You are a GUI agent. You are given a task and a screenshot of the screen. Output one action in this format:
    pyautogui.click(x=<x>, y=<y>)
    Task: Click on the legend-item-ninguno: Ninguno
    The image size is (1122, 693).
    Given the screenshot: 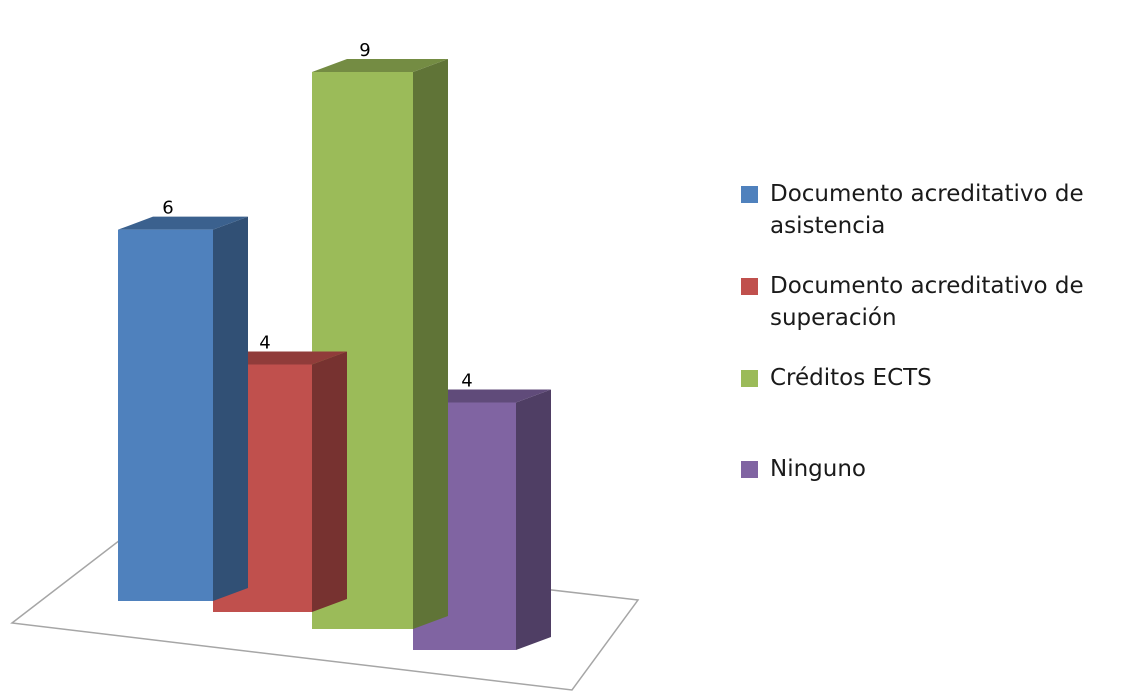 What is the action you would take?
    pyautogui.click(x=928, y=473)
    